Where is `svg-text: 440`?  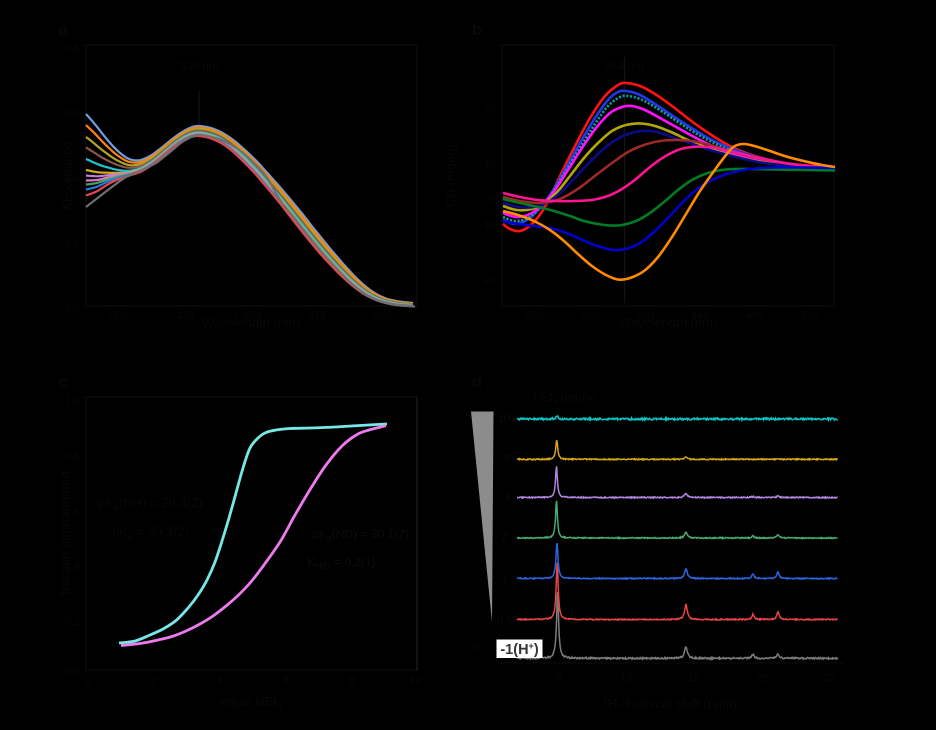 svg-text: 440 is located at coordinates (700, 316).